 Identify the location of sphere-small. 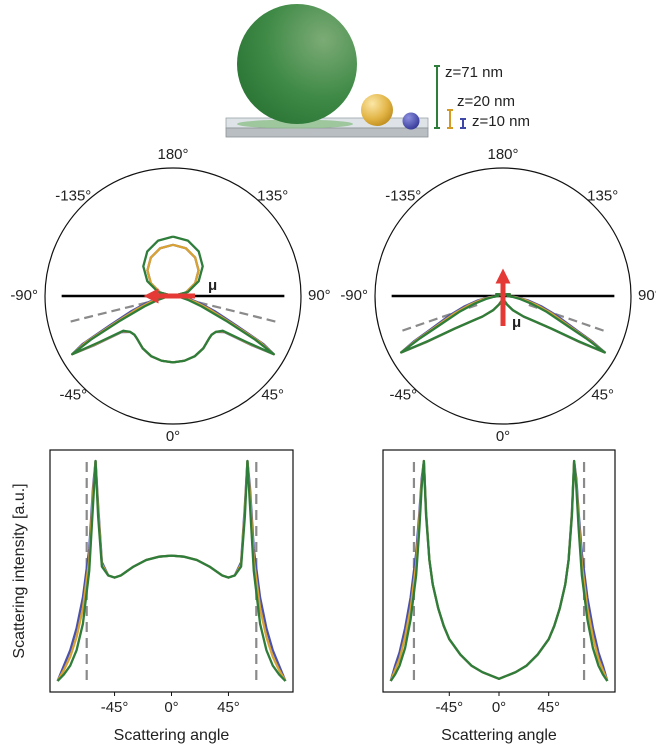
(411, 121).